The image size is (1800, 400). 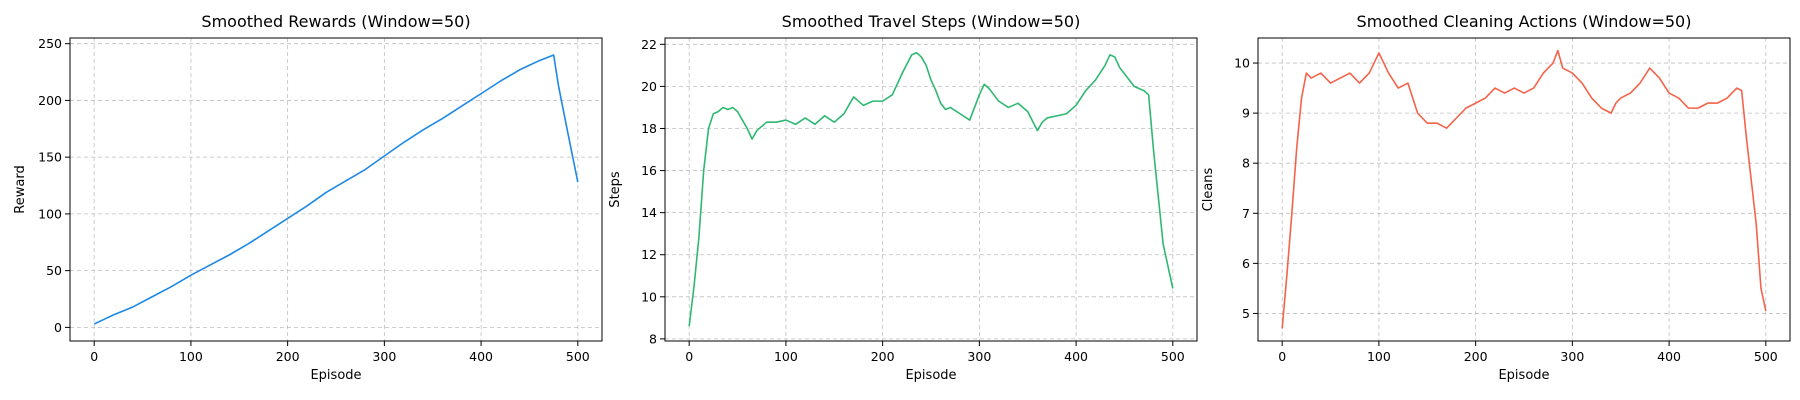 I want to click on rewards-y-tick-label: 200, so click(x=50, y=100).